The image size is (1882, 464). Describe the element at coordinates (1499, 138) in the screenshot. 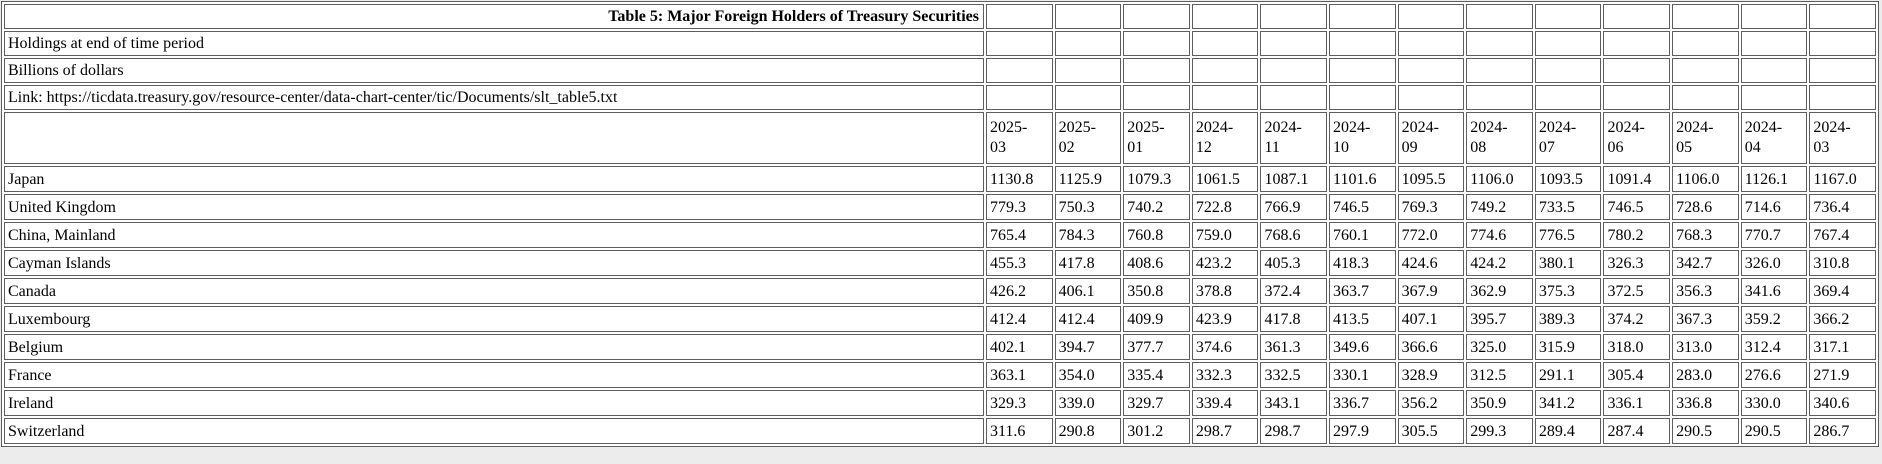

I see `column-header-2024-08: 2024-08` at that location.